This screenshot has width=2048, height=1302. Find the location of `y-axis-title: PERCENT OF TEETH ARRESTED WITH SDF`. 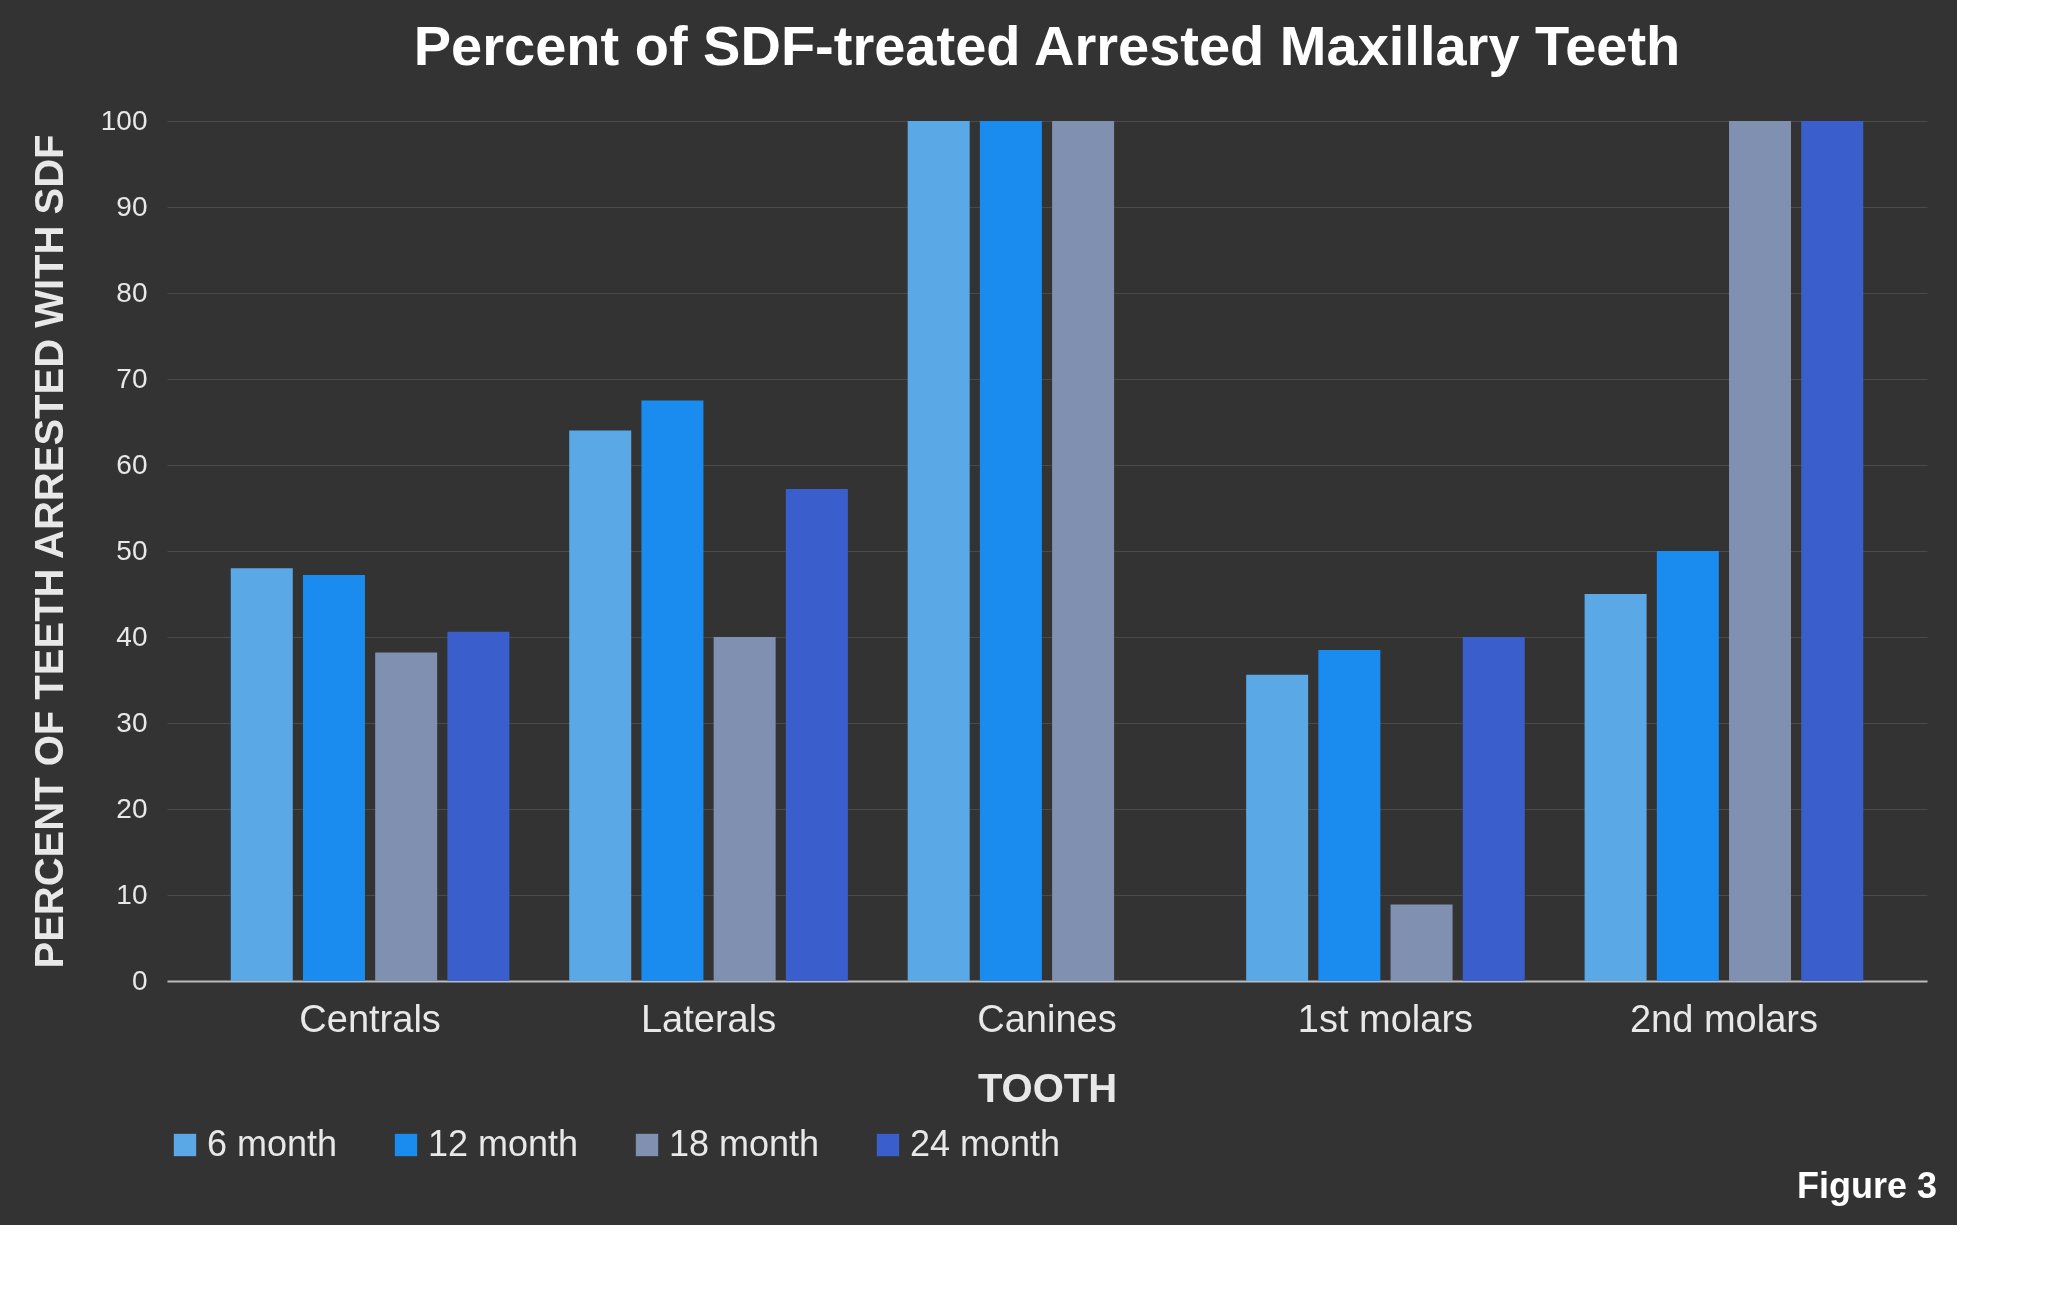

y-axis-title: PERCENT OF TEETH ARRESTED WITH SDF is located at coordinates (48, 551).